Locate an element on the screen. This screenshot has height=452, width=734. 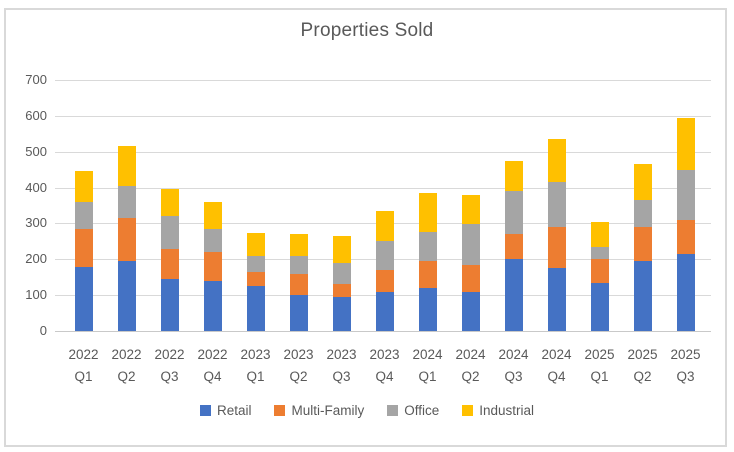
bar-2022-q3 is located at coordinates (169, 260).